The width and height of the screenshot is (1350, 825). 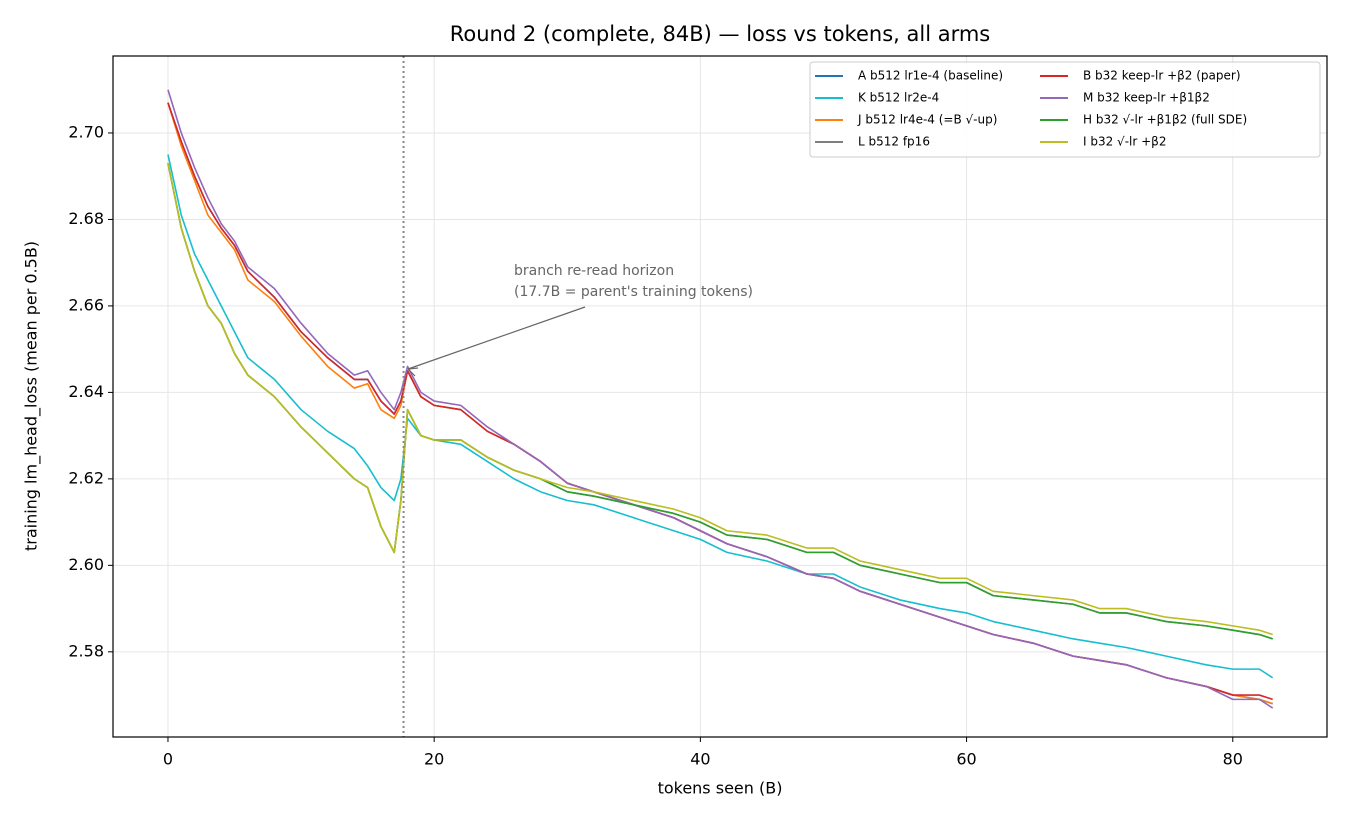 I want to click on legend-label: L b512 fp16, so click(x=894, y=142).